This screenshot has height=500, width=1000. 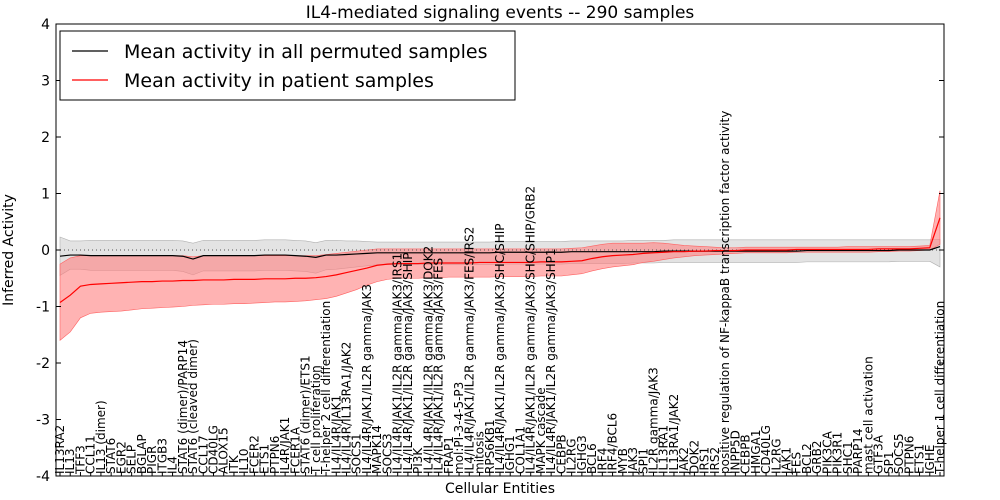 I want to click on entity-label: IGHG3, so click(x=582, y=454).